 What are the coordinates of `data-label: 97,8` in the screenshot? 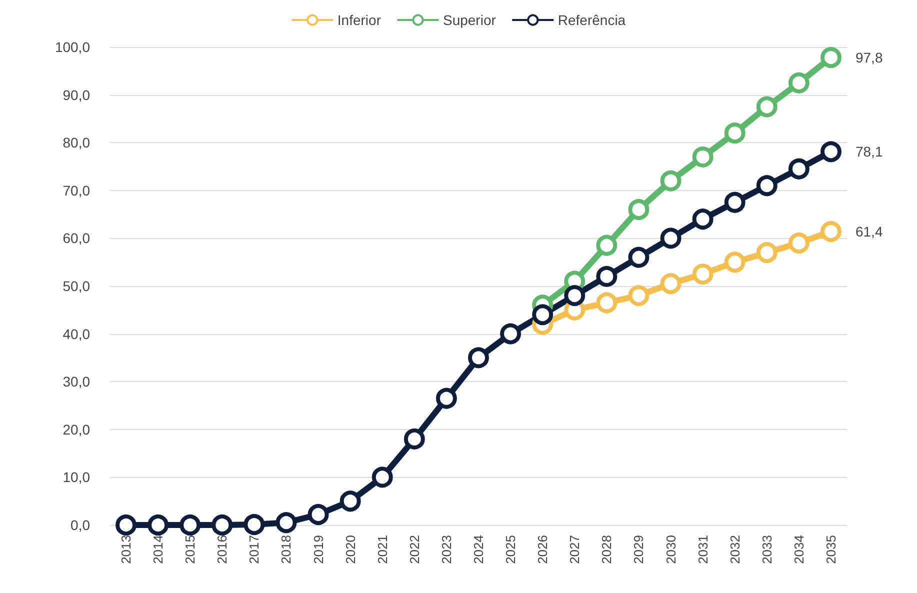 It's located at (869, 58).